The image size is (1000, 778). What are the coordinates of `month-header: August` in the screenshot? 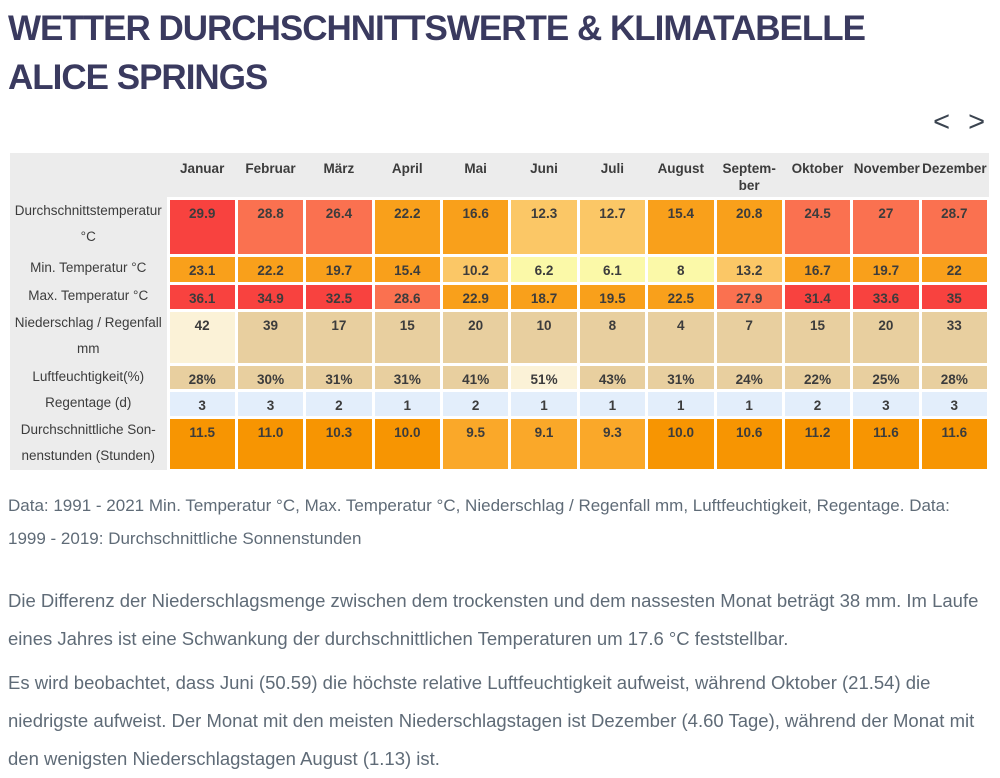 It's located at (680, 175).